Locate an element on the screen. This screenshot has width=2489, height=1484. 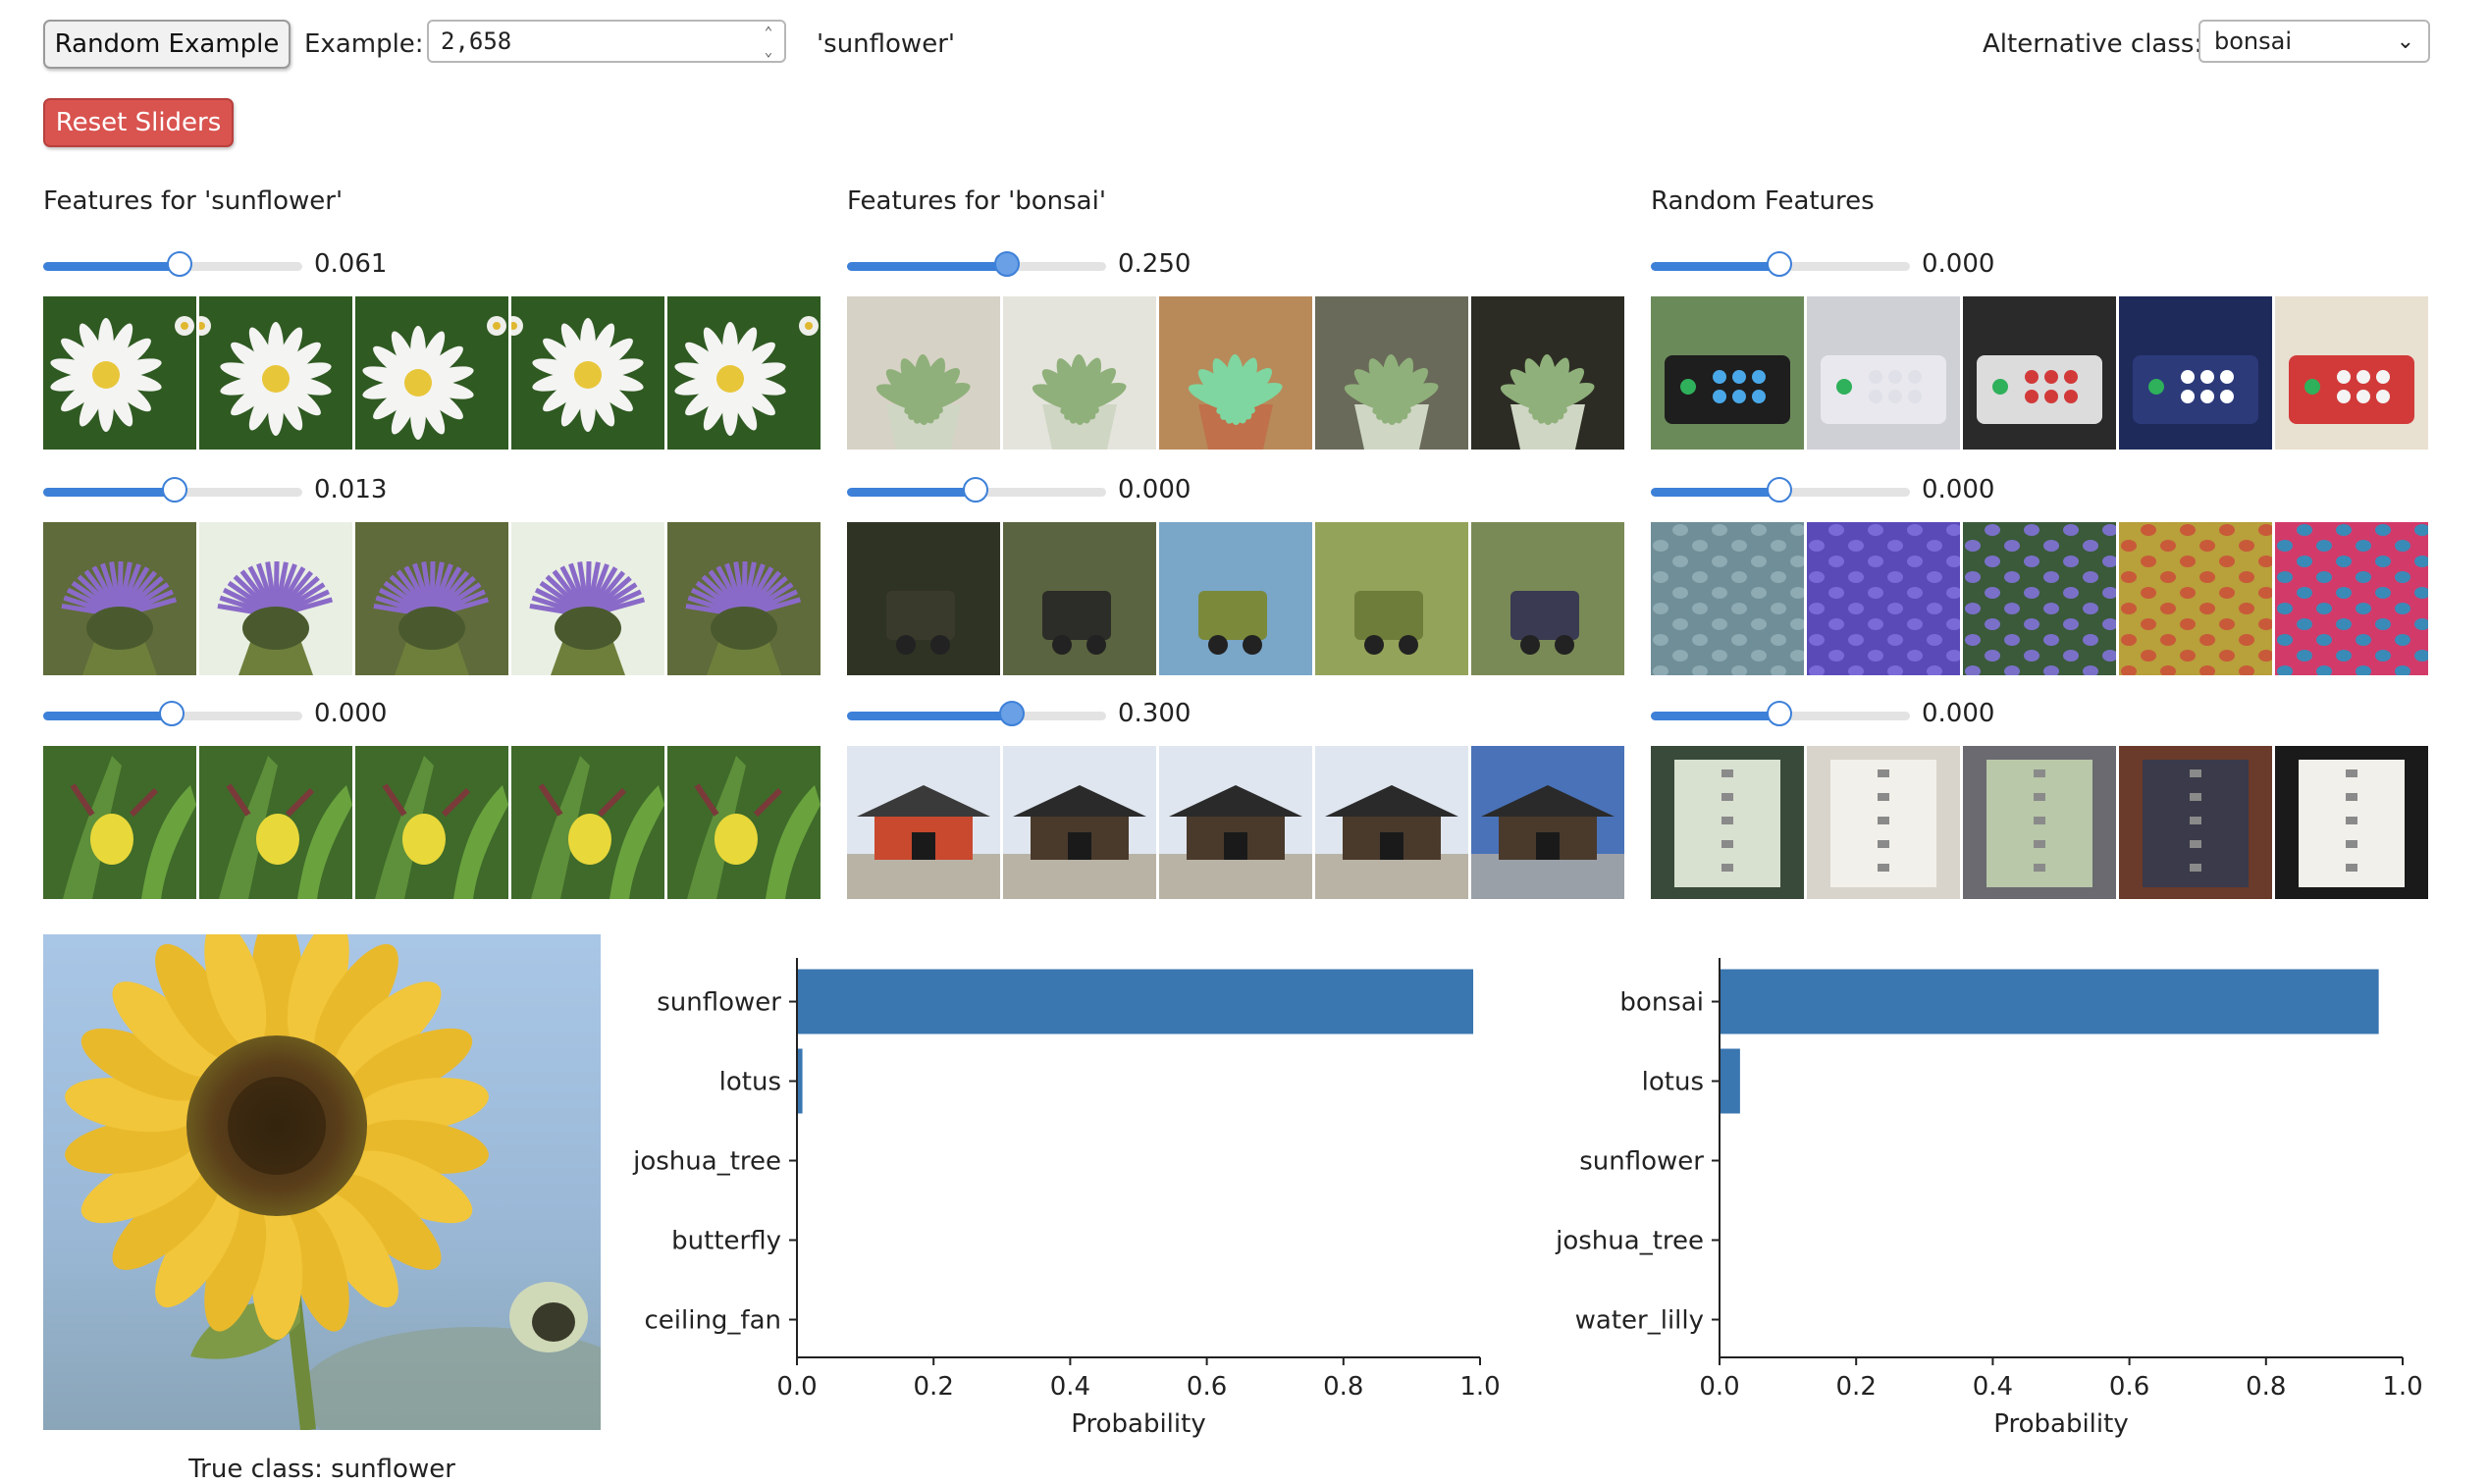
alternative-class-select: bonsai ⌄ is located at coordinates (2314, 41).